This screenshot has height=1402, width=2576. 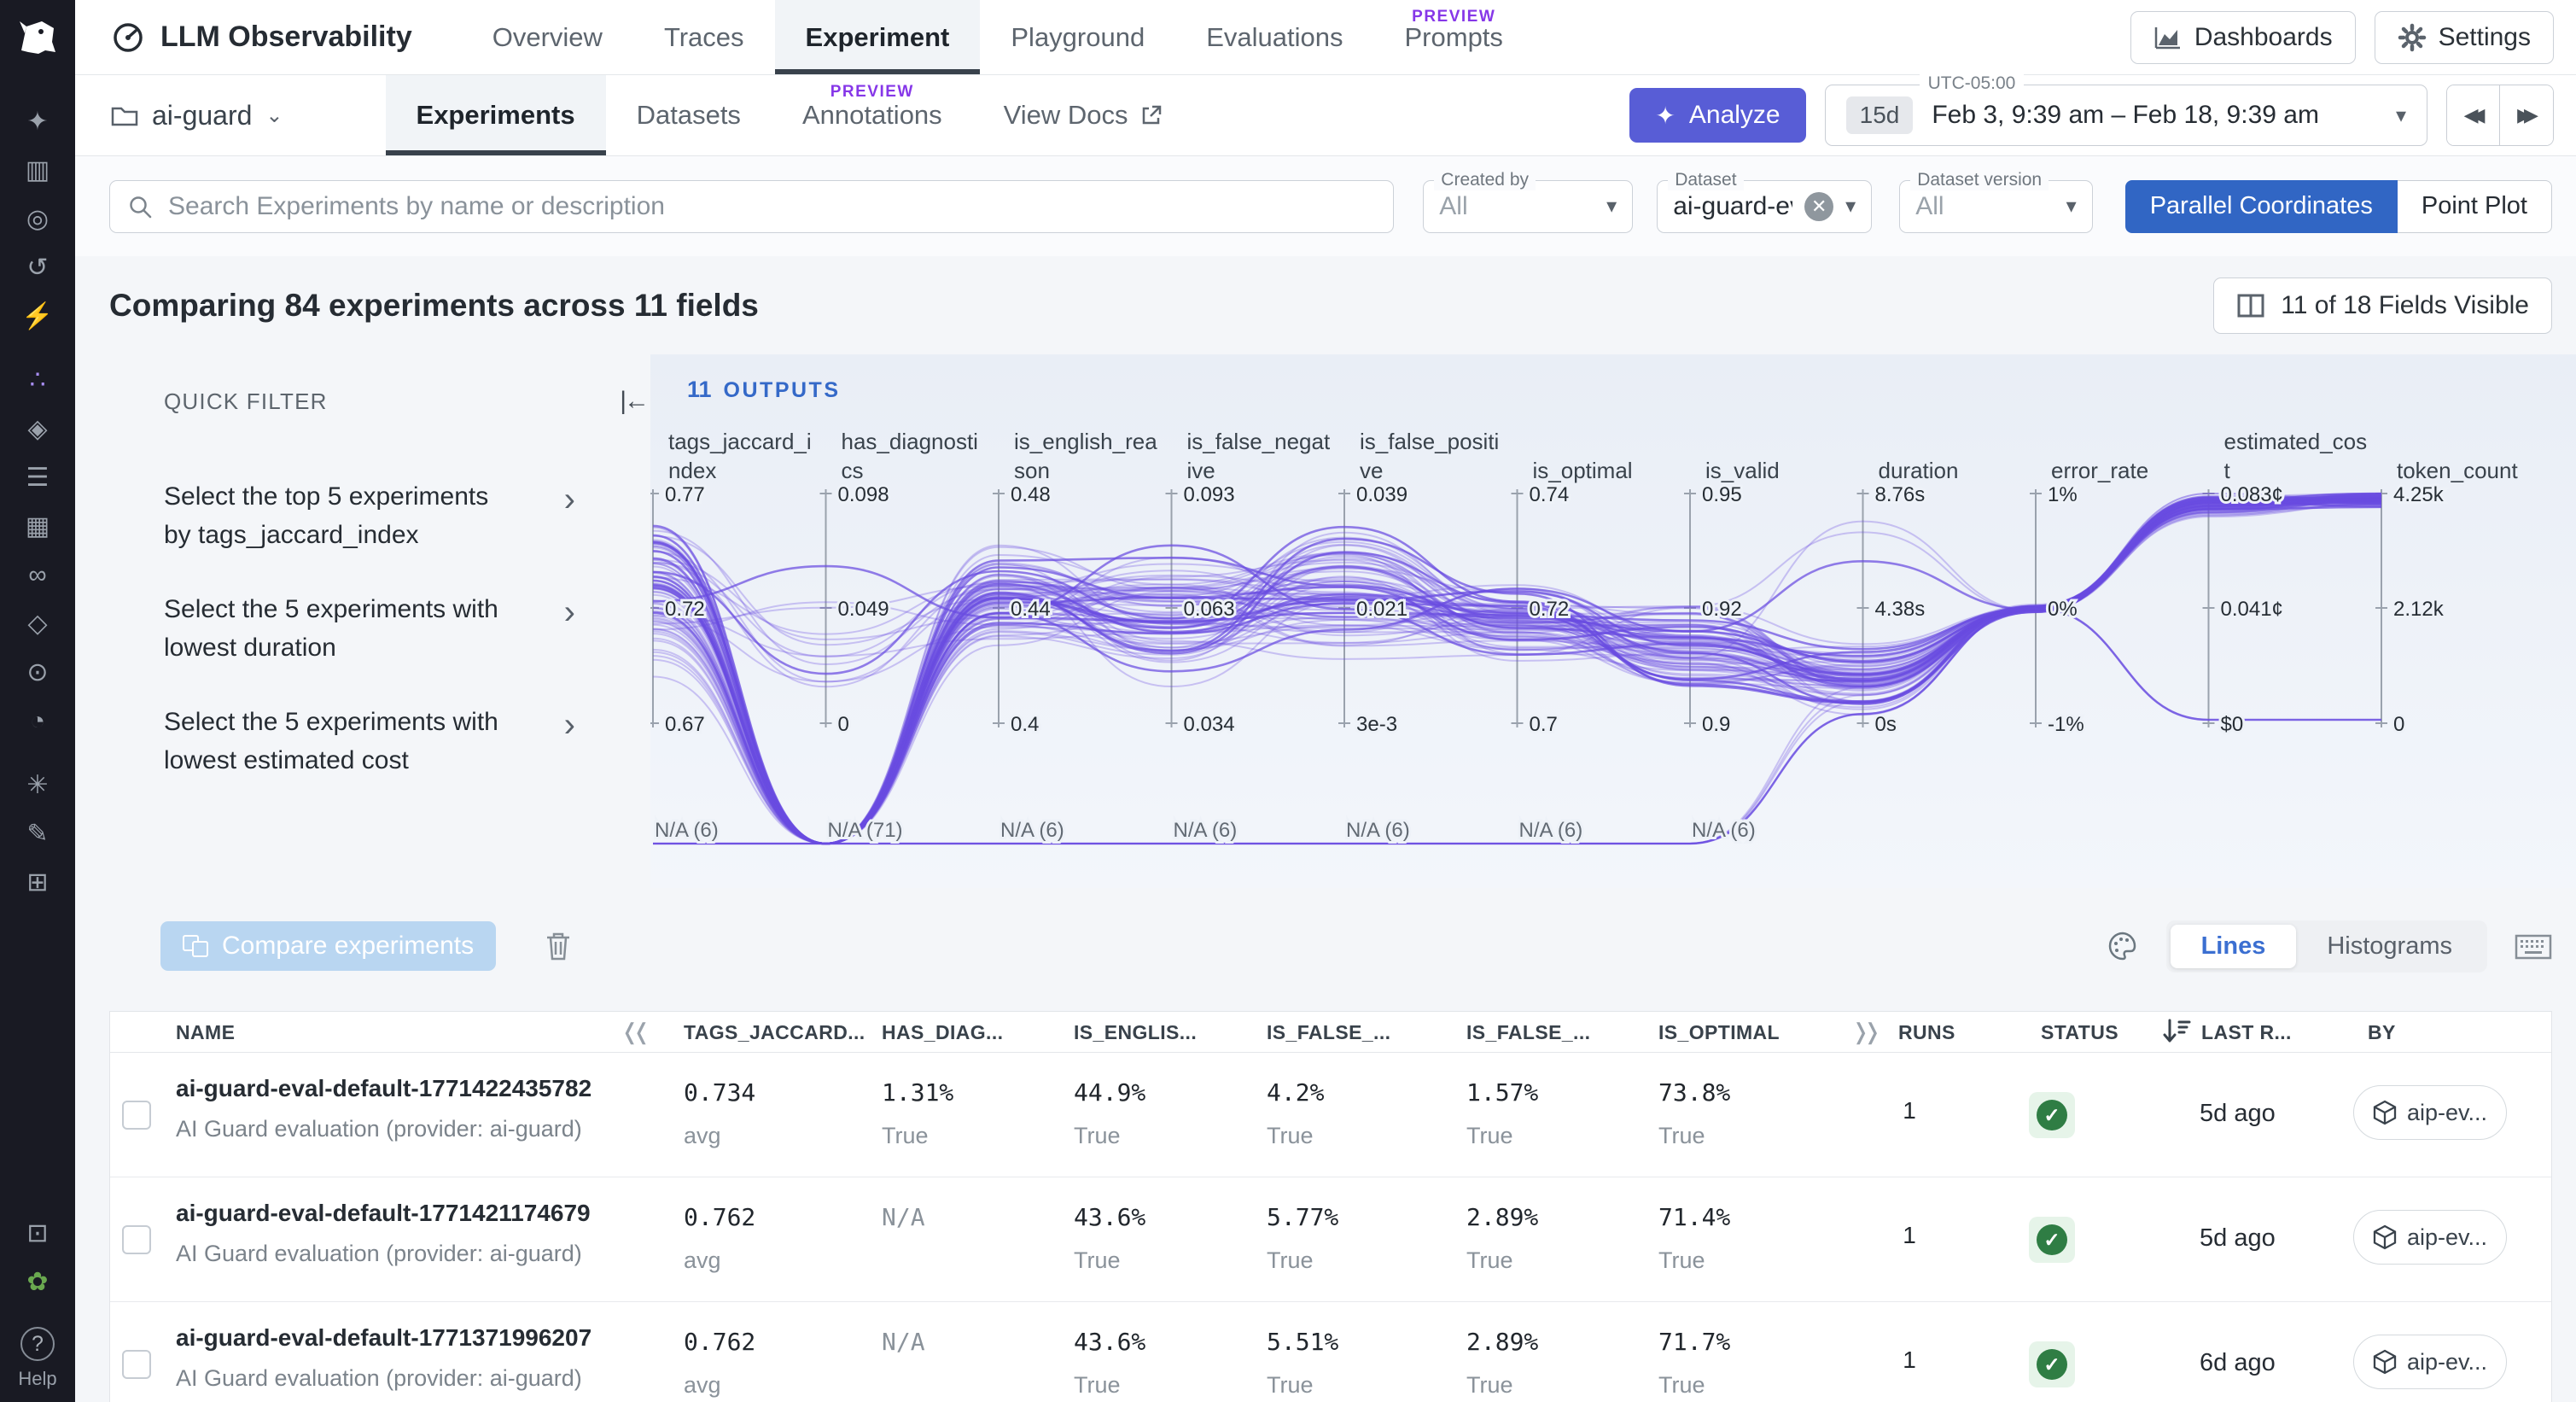 I want to click on axis-label-estimated-cost: estimated_cost, so click(x=2295, y=456).